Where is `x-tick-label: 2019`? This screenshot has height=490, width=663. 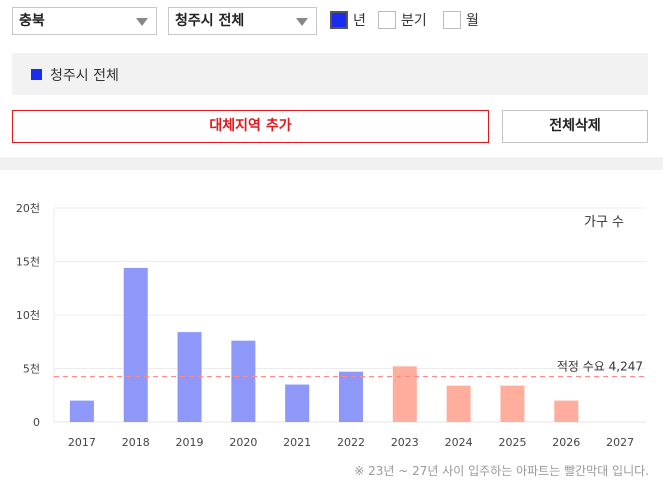
x-tick-label: 2019 is located at coordinates (190, 442).